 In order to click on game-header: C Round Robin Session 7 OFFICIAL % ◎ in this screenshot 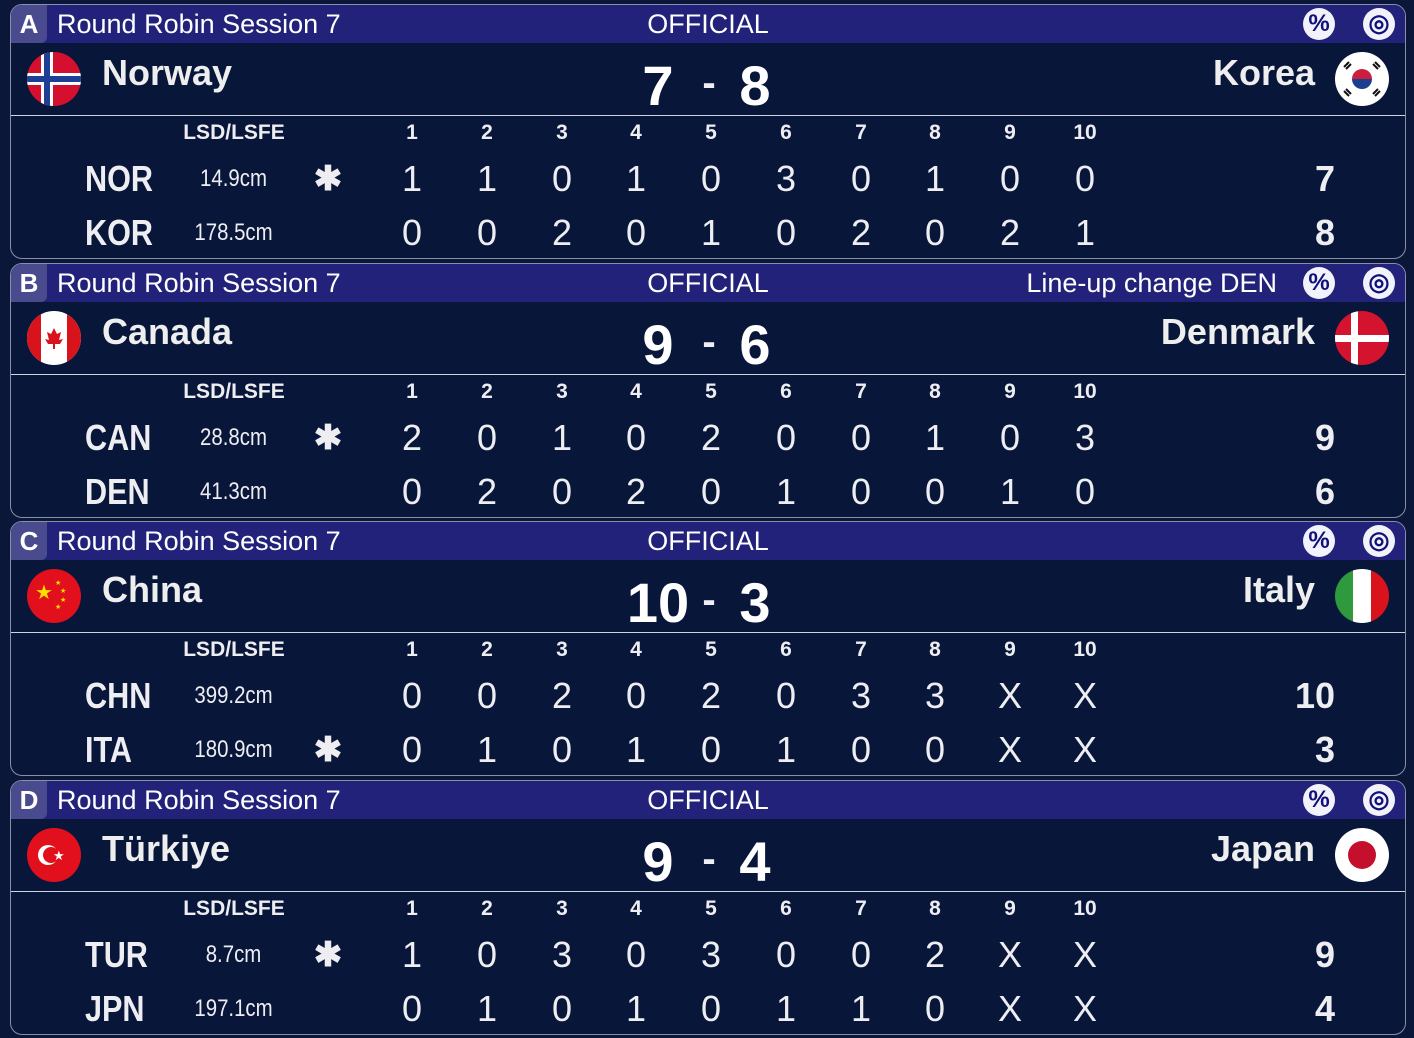, I will do `click(708, 541)`.